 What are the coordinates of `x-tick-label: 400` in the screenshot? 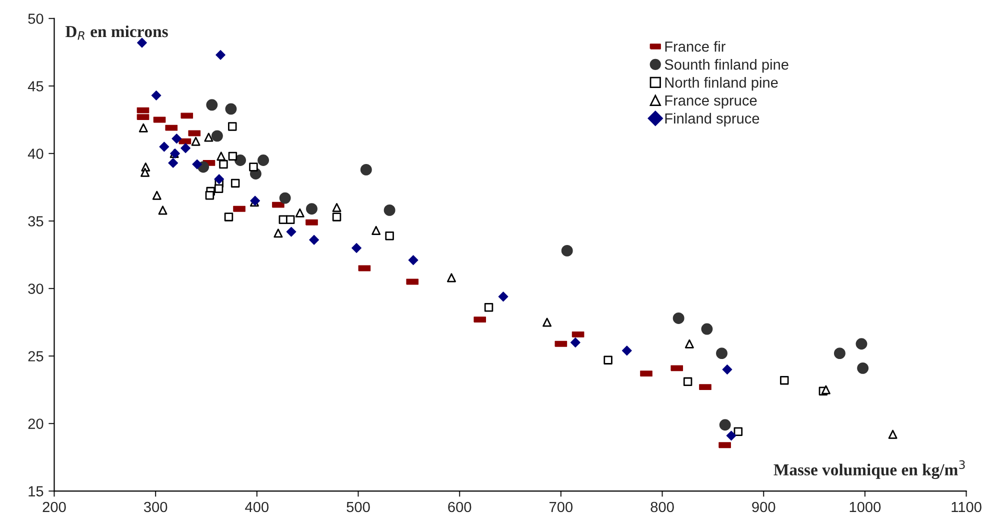 It's located at (257, 507).